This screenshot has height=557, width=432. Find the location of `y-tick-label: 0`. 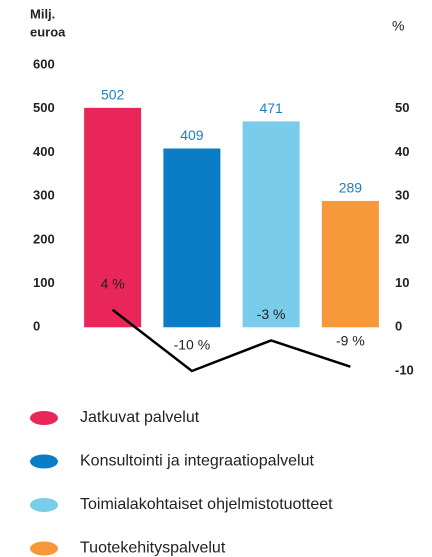

y-tick-label: 0 is located at coordinates (36, 326).